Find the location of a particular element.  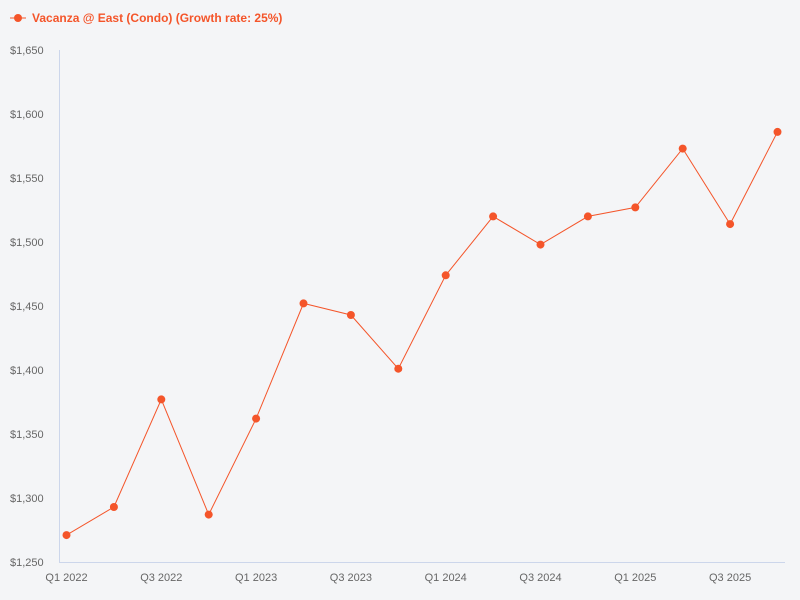

x-tick-label: Q1 2025 is located at coordinates (635, 578).